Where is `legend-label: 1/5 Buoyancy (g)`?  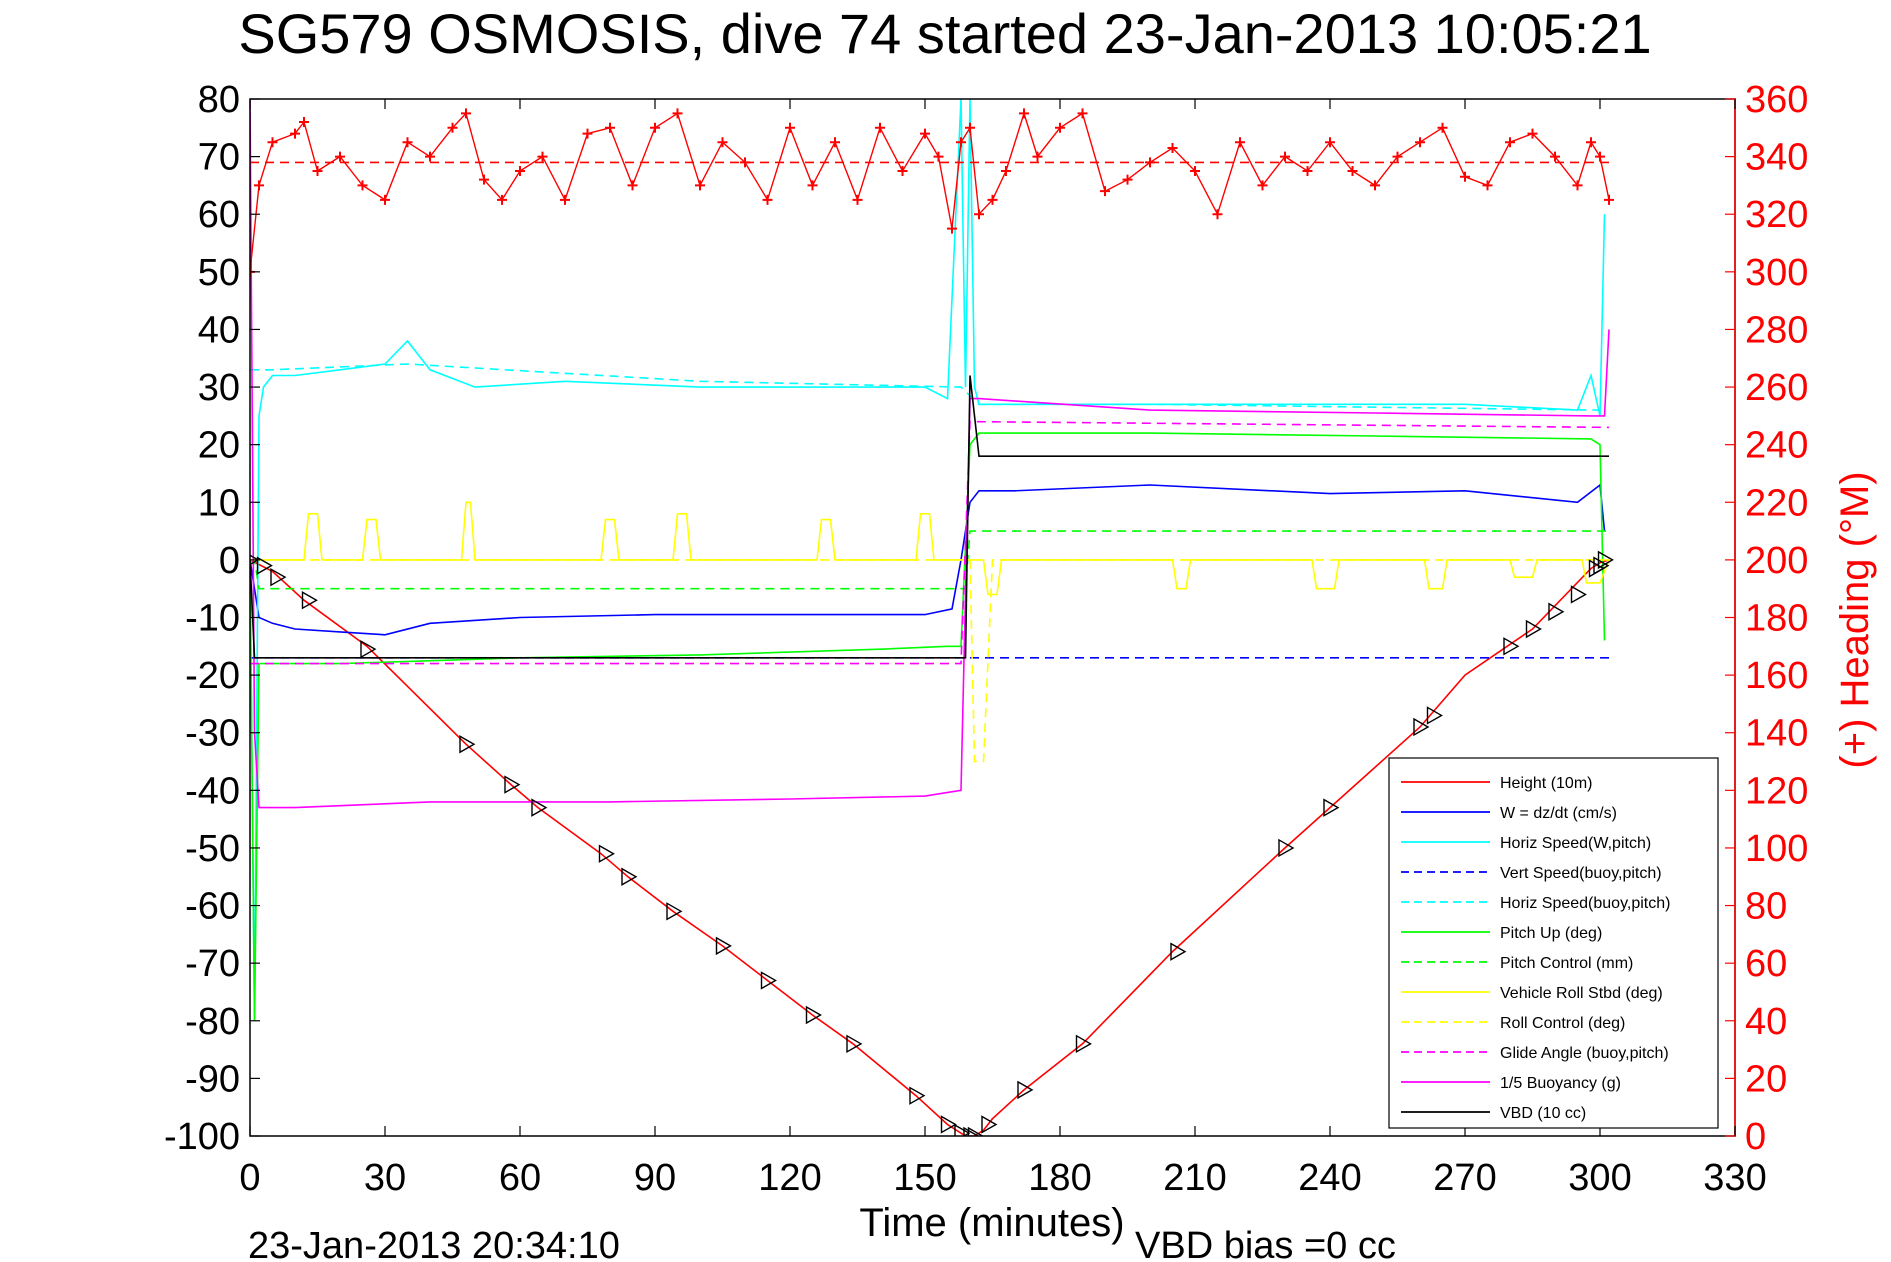 legend-label: 1/5 Buoyancy (g) is located at coordinates (1560, 1083).